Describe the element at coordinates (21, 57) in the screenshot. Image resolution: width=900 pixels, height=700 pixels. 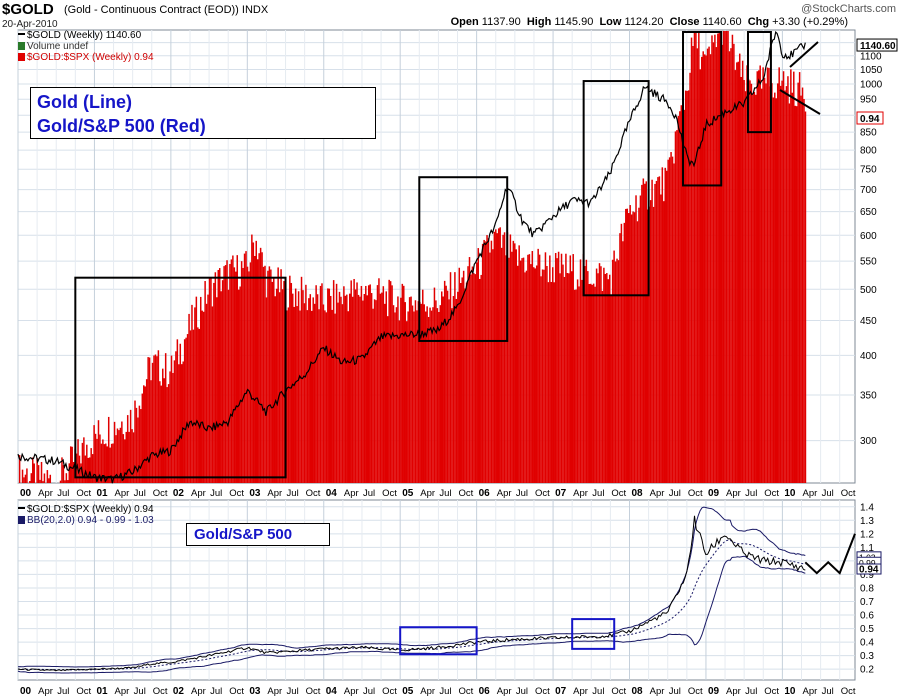
I see `legend-ratio-swatch` at that location.